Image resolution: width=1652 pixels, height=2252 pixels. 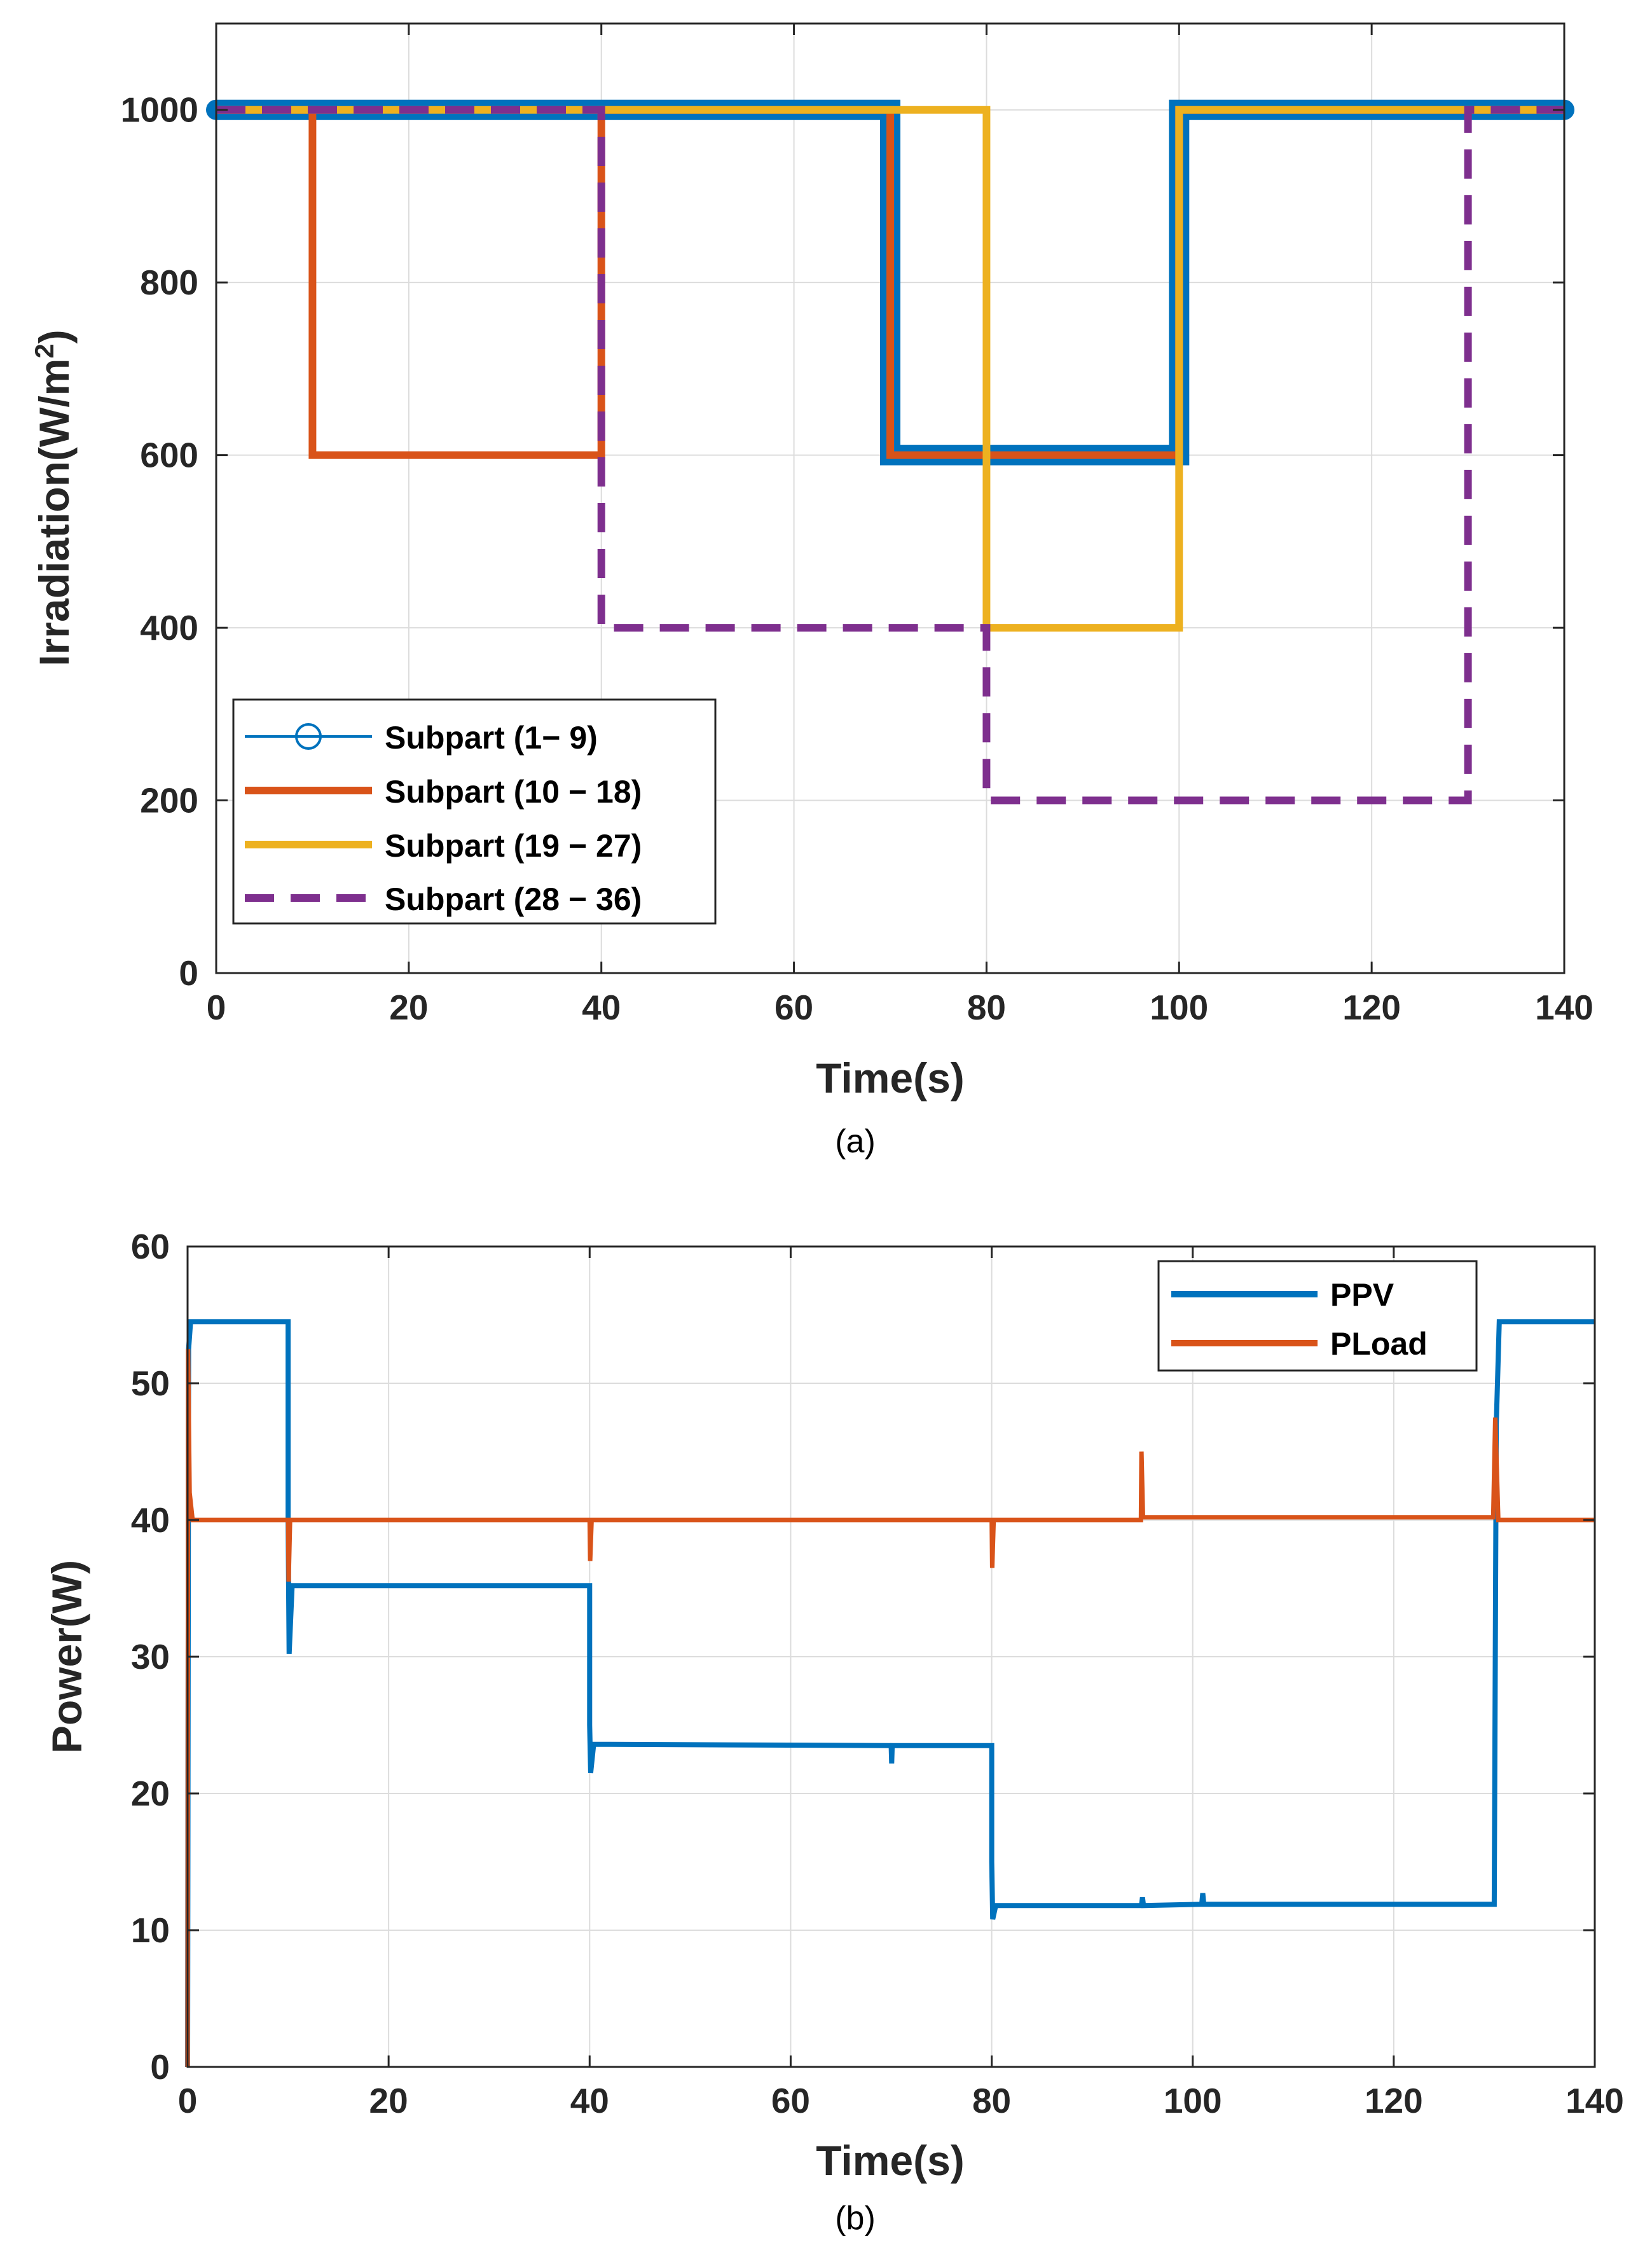 I want to click on a-y-tick-label: 800, so click(x=169, y=282).